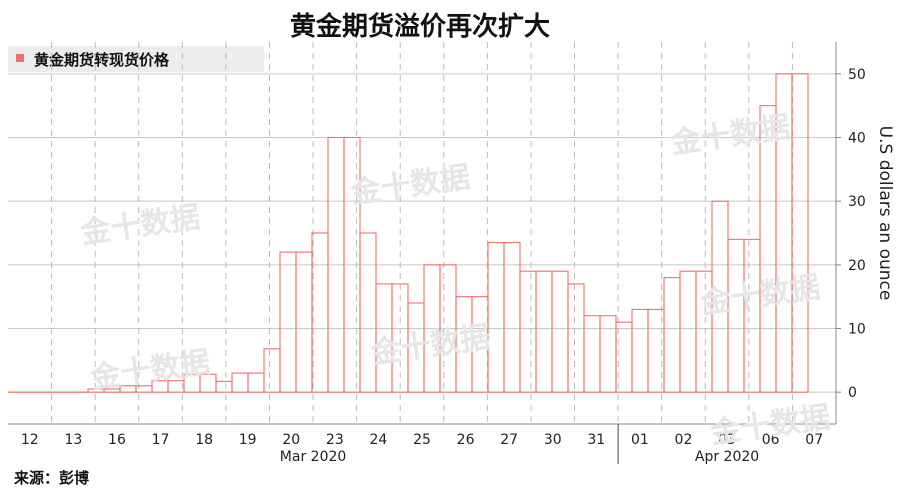 This screenshot has height=500, width=908. What do you see at coordinates (857, 266) in the screenshot?
I see `y-tick-label-2: 20` at bounding box center [857, 266].